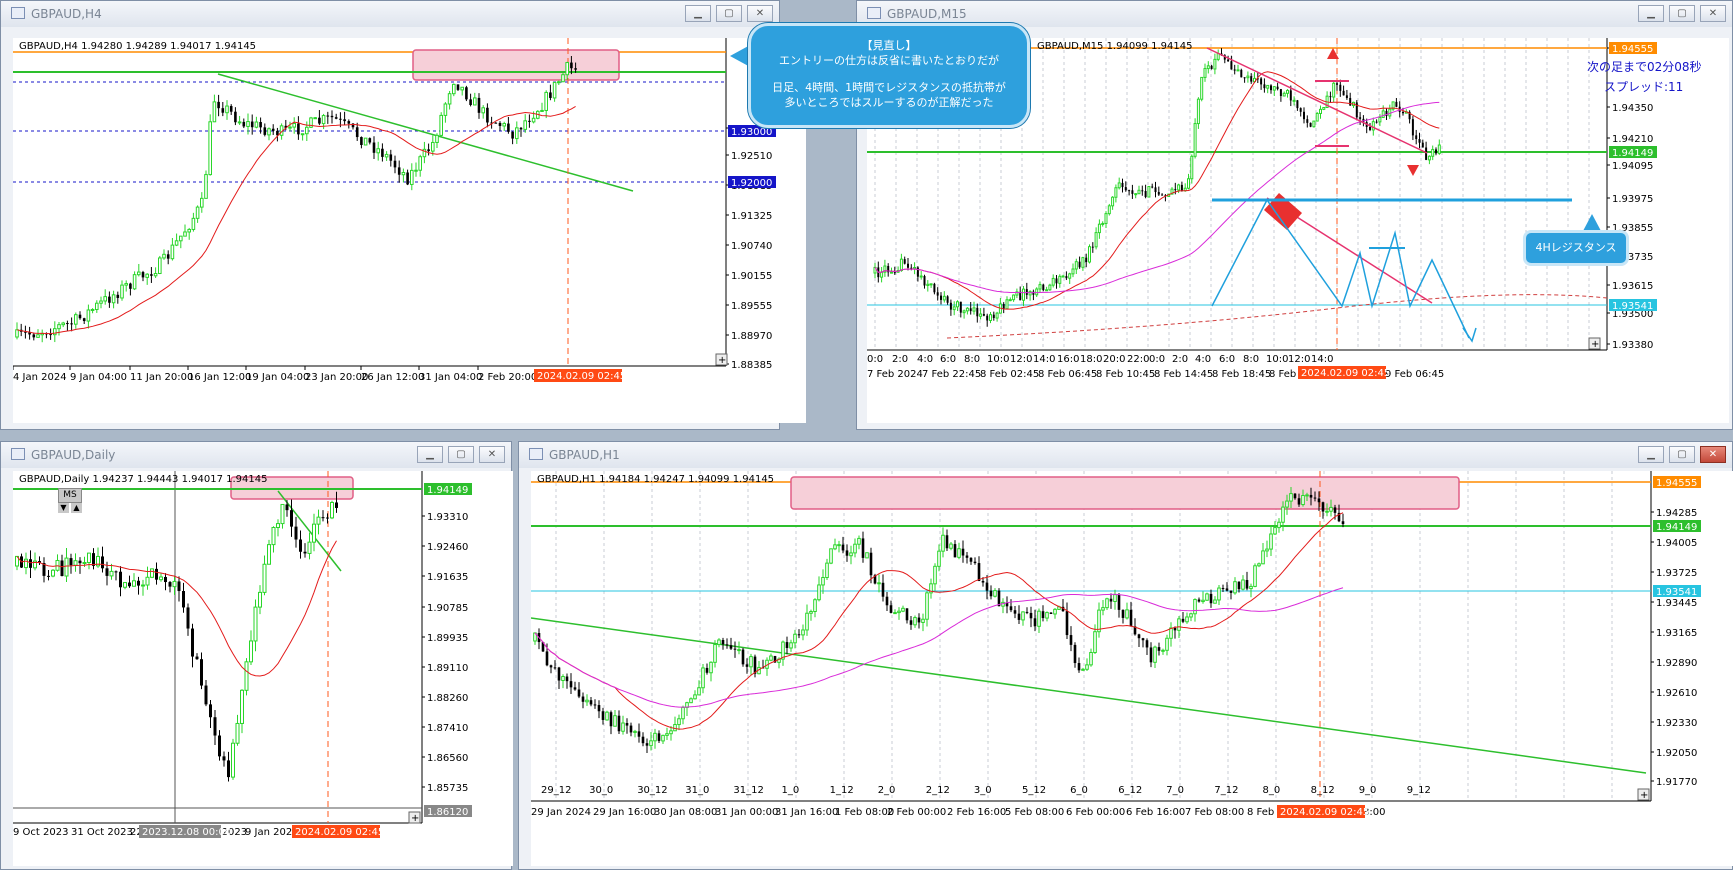 The image size is (1733, 870). I want to click on ms-down-arrow-icon: ▼, so click(63, 508).